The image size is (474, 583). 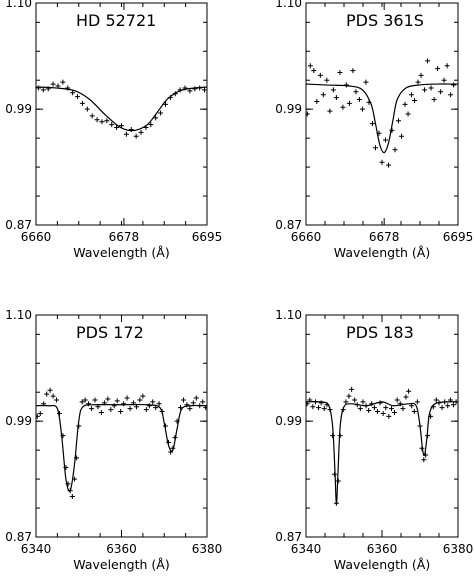 I want to click on x-tick-label: 6678, so click(x=384, y=237).